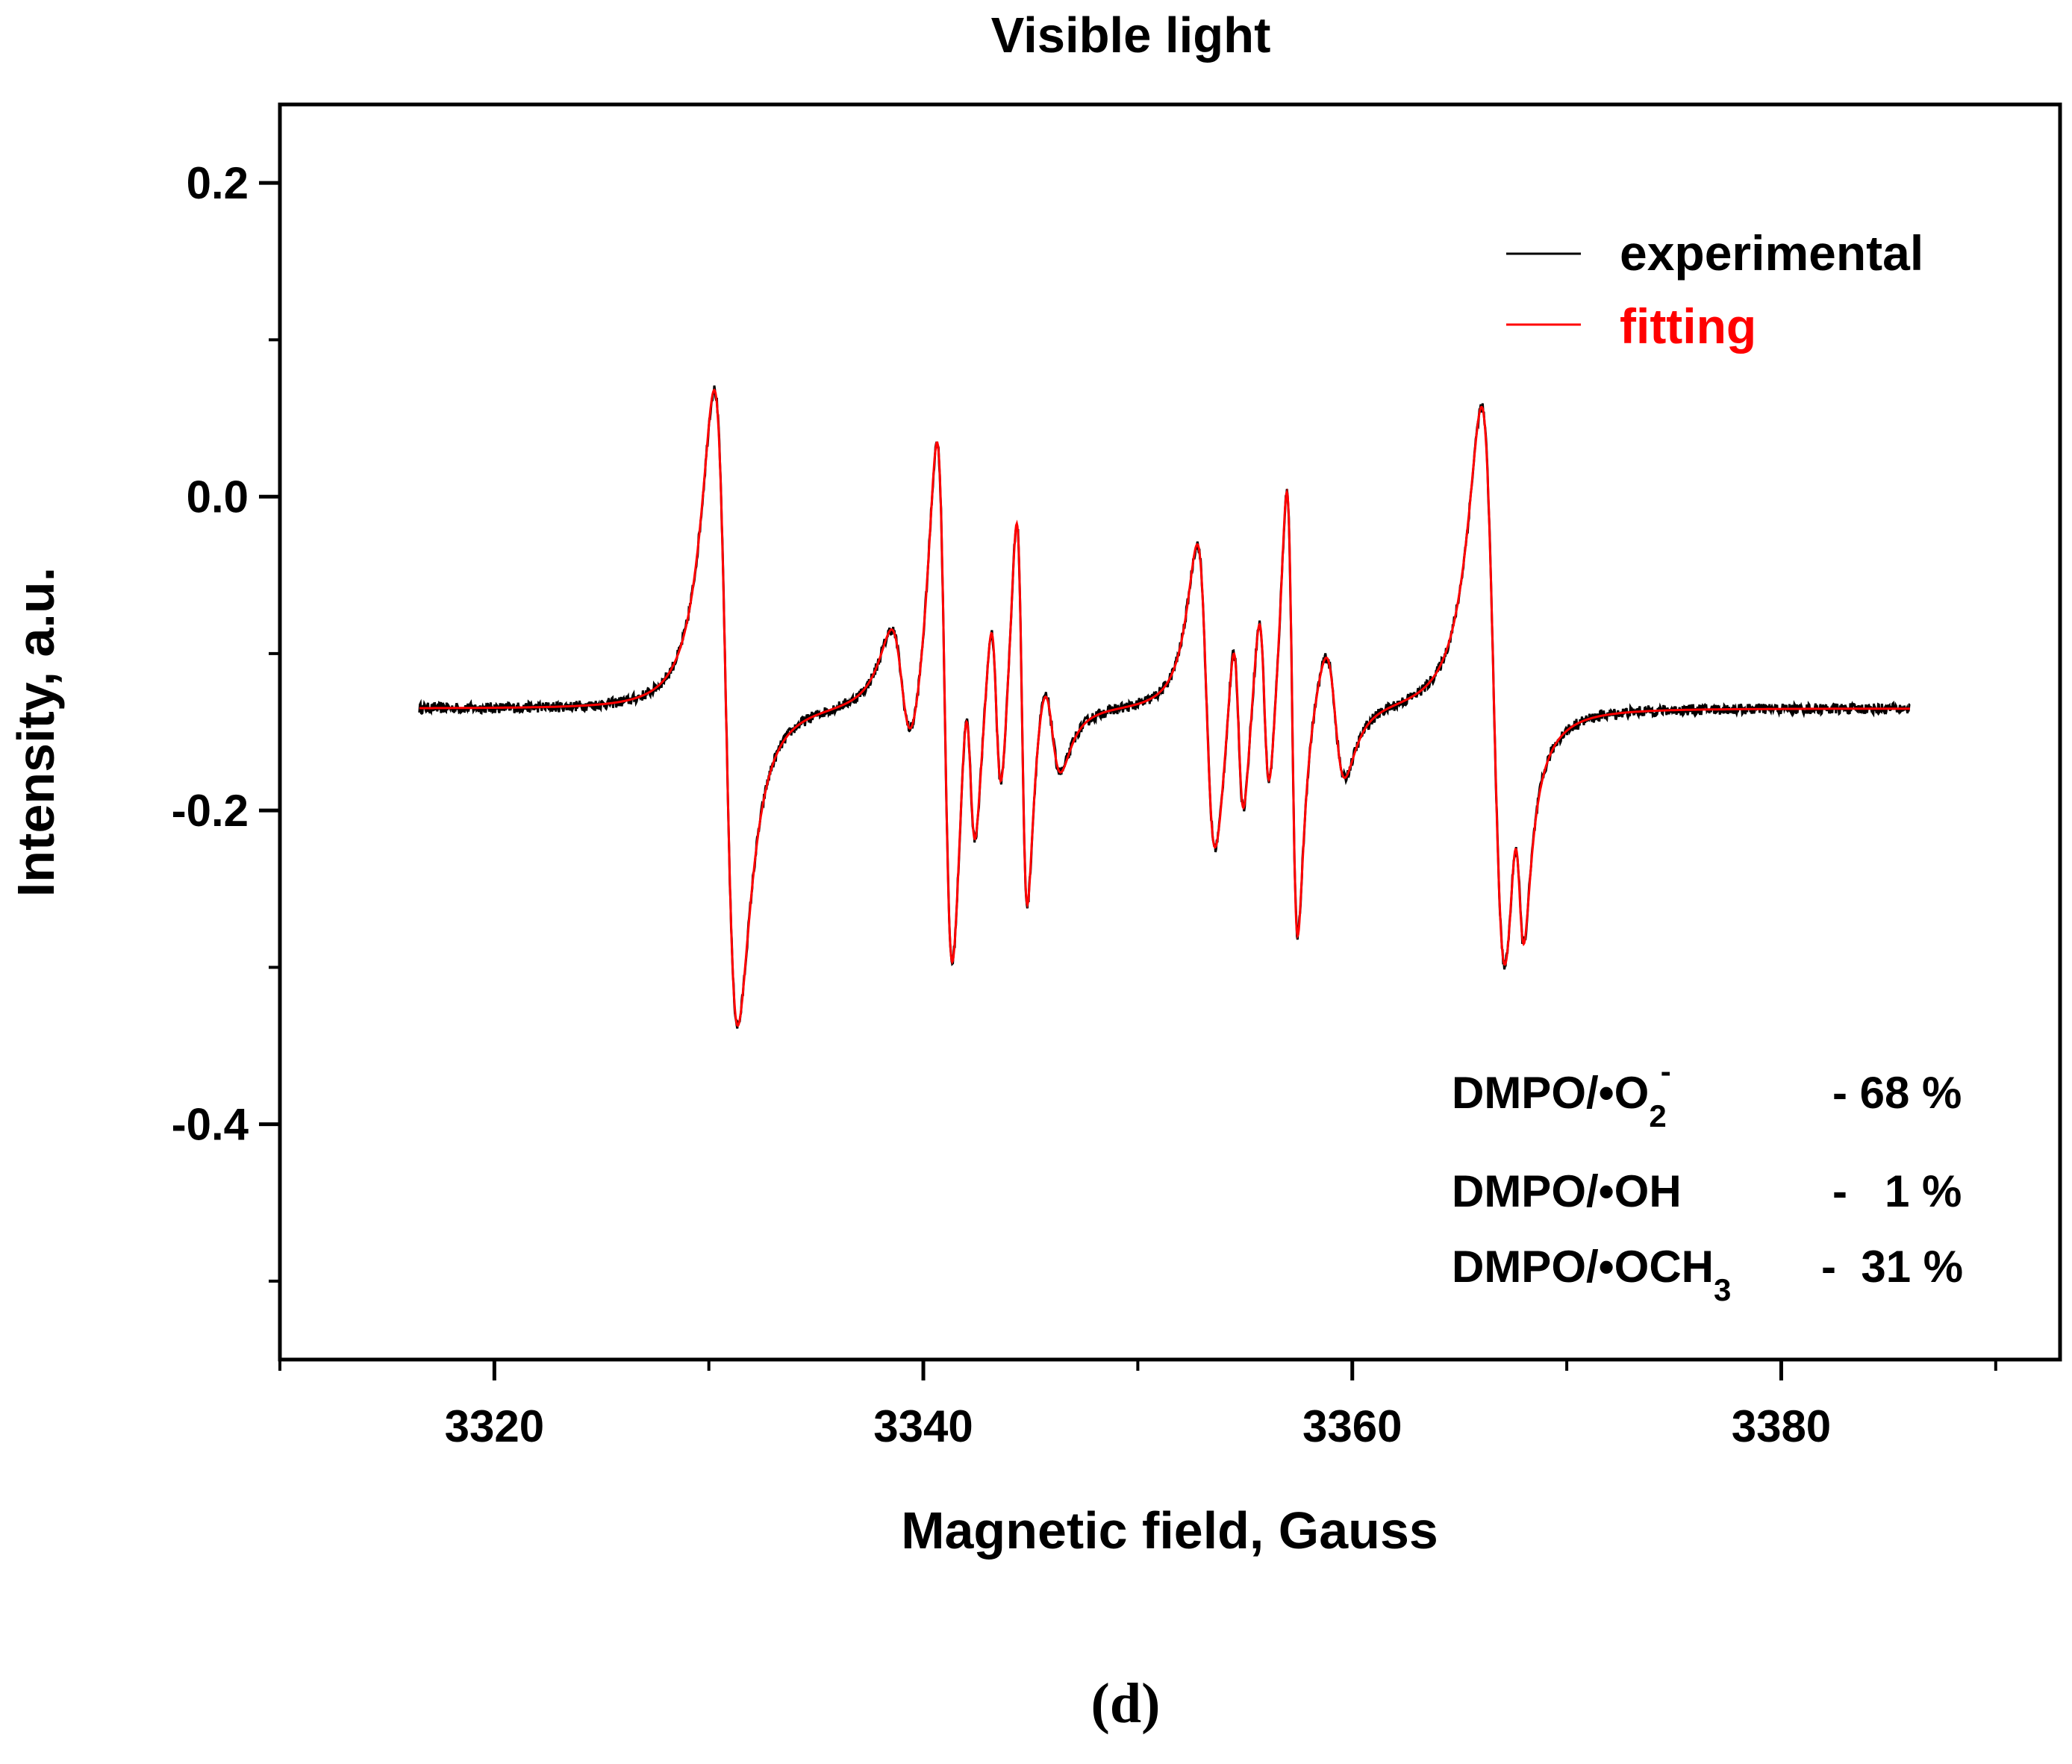  Describe the element at coordinates (1771, 253) in the screenshot. I see `legend-label-experimental: experimental` at that location.